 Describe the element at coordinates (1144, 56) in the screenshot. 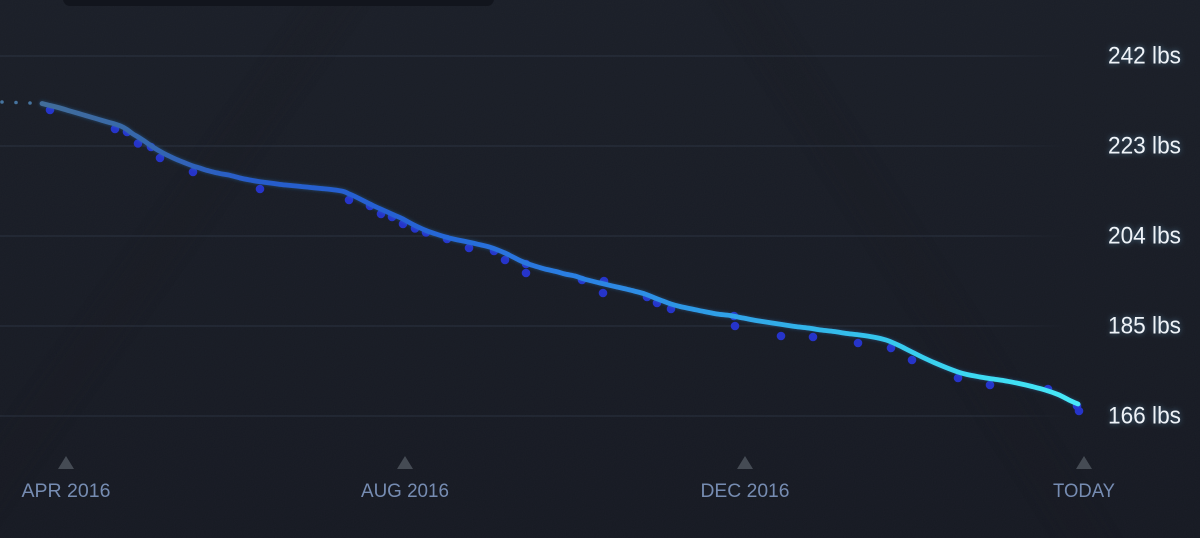

I see `svg-text: 242 lbs` at that location.